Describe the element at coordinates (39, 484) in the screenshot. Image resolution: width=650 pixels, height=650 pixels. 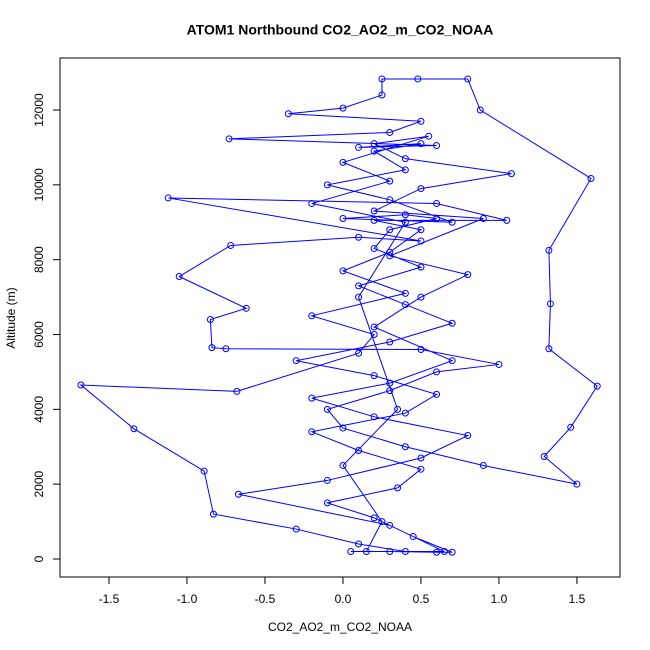
I see `y-tick-label: 2000` at that location.